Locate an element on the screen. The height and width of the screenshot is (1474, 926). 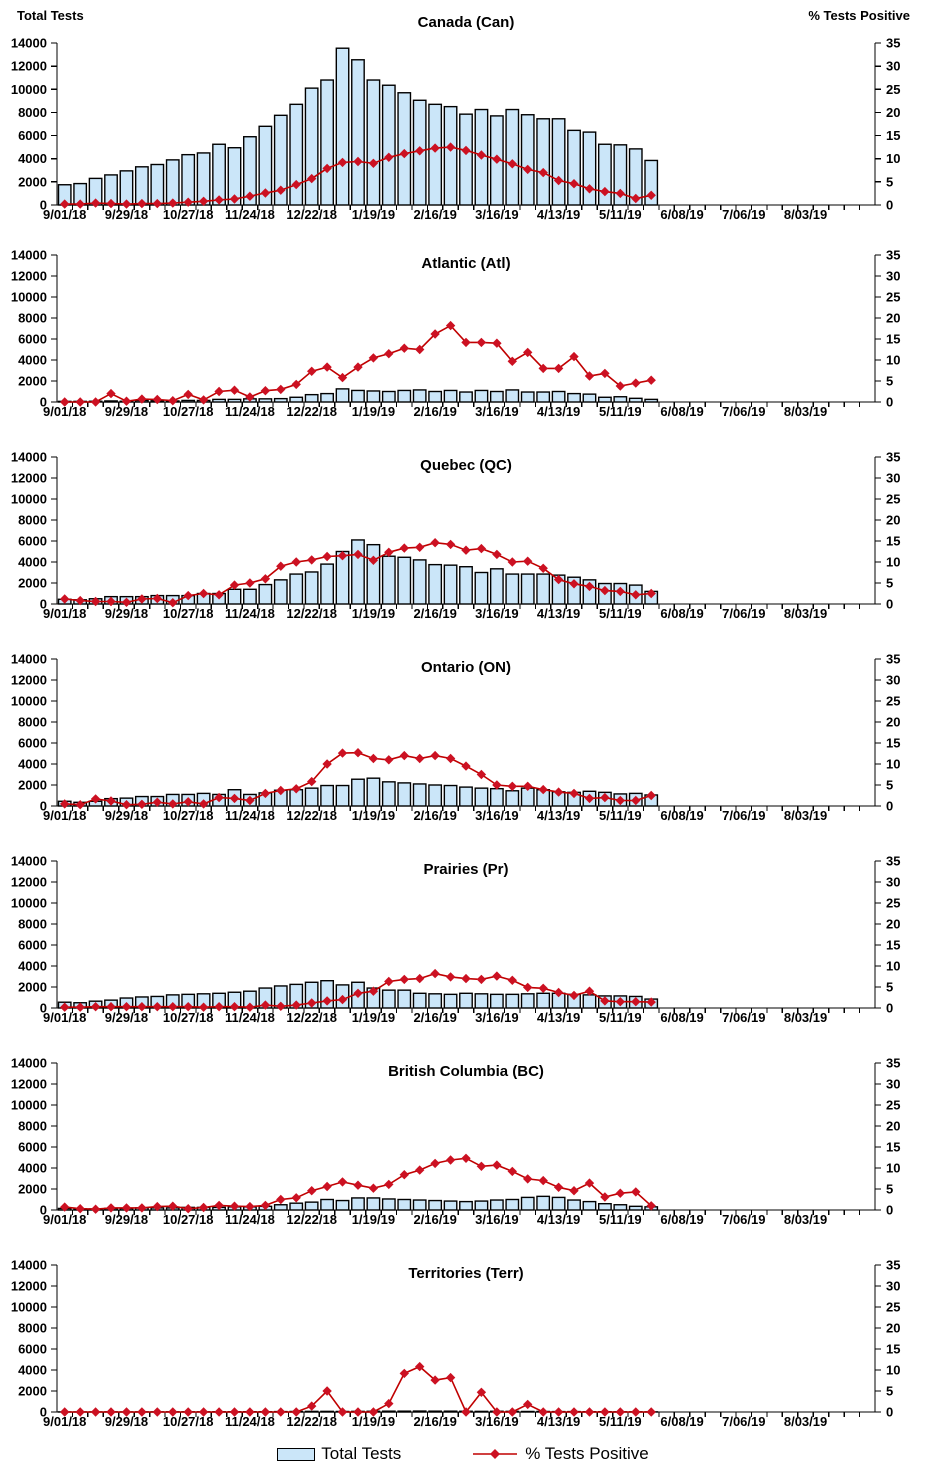
svg-text: 8000 is located at coordinates (32, 112).